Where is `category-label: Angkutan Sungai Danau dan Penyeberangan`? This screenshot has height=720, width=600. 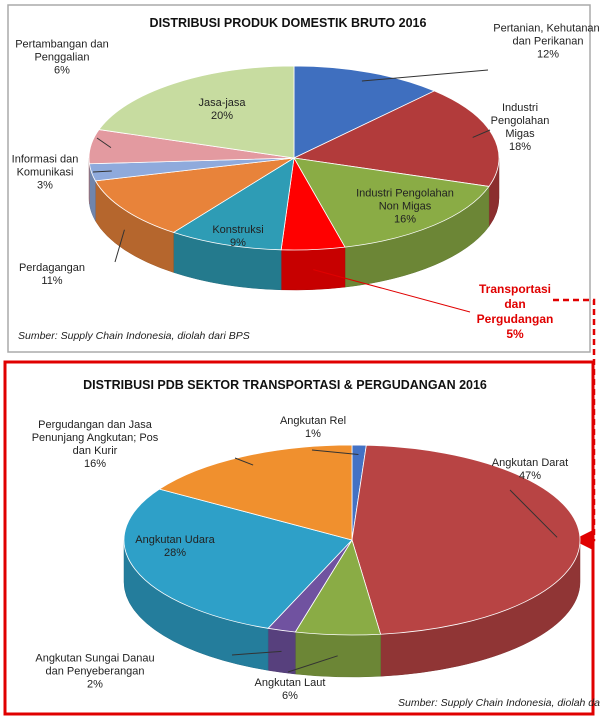 category-label: Angkutan Sungai Danau dan Penyeberangan is located at coordinates (95, 665).